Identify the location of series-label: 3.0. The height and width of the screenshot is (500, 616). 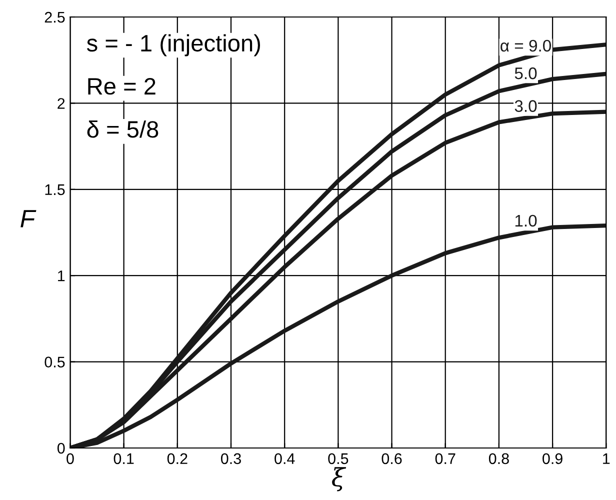
(525, 106).